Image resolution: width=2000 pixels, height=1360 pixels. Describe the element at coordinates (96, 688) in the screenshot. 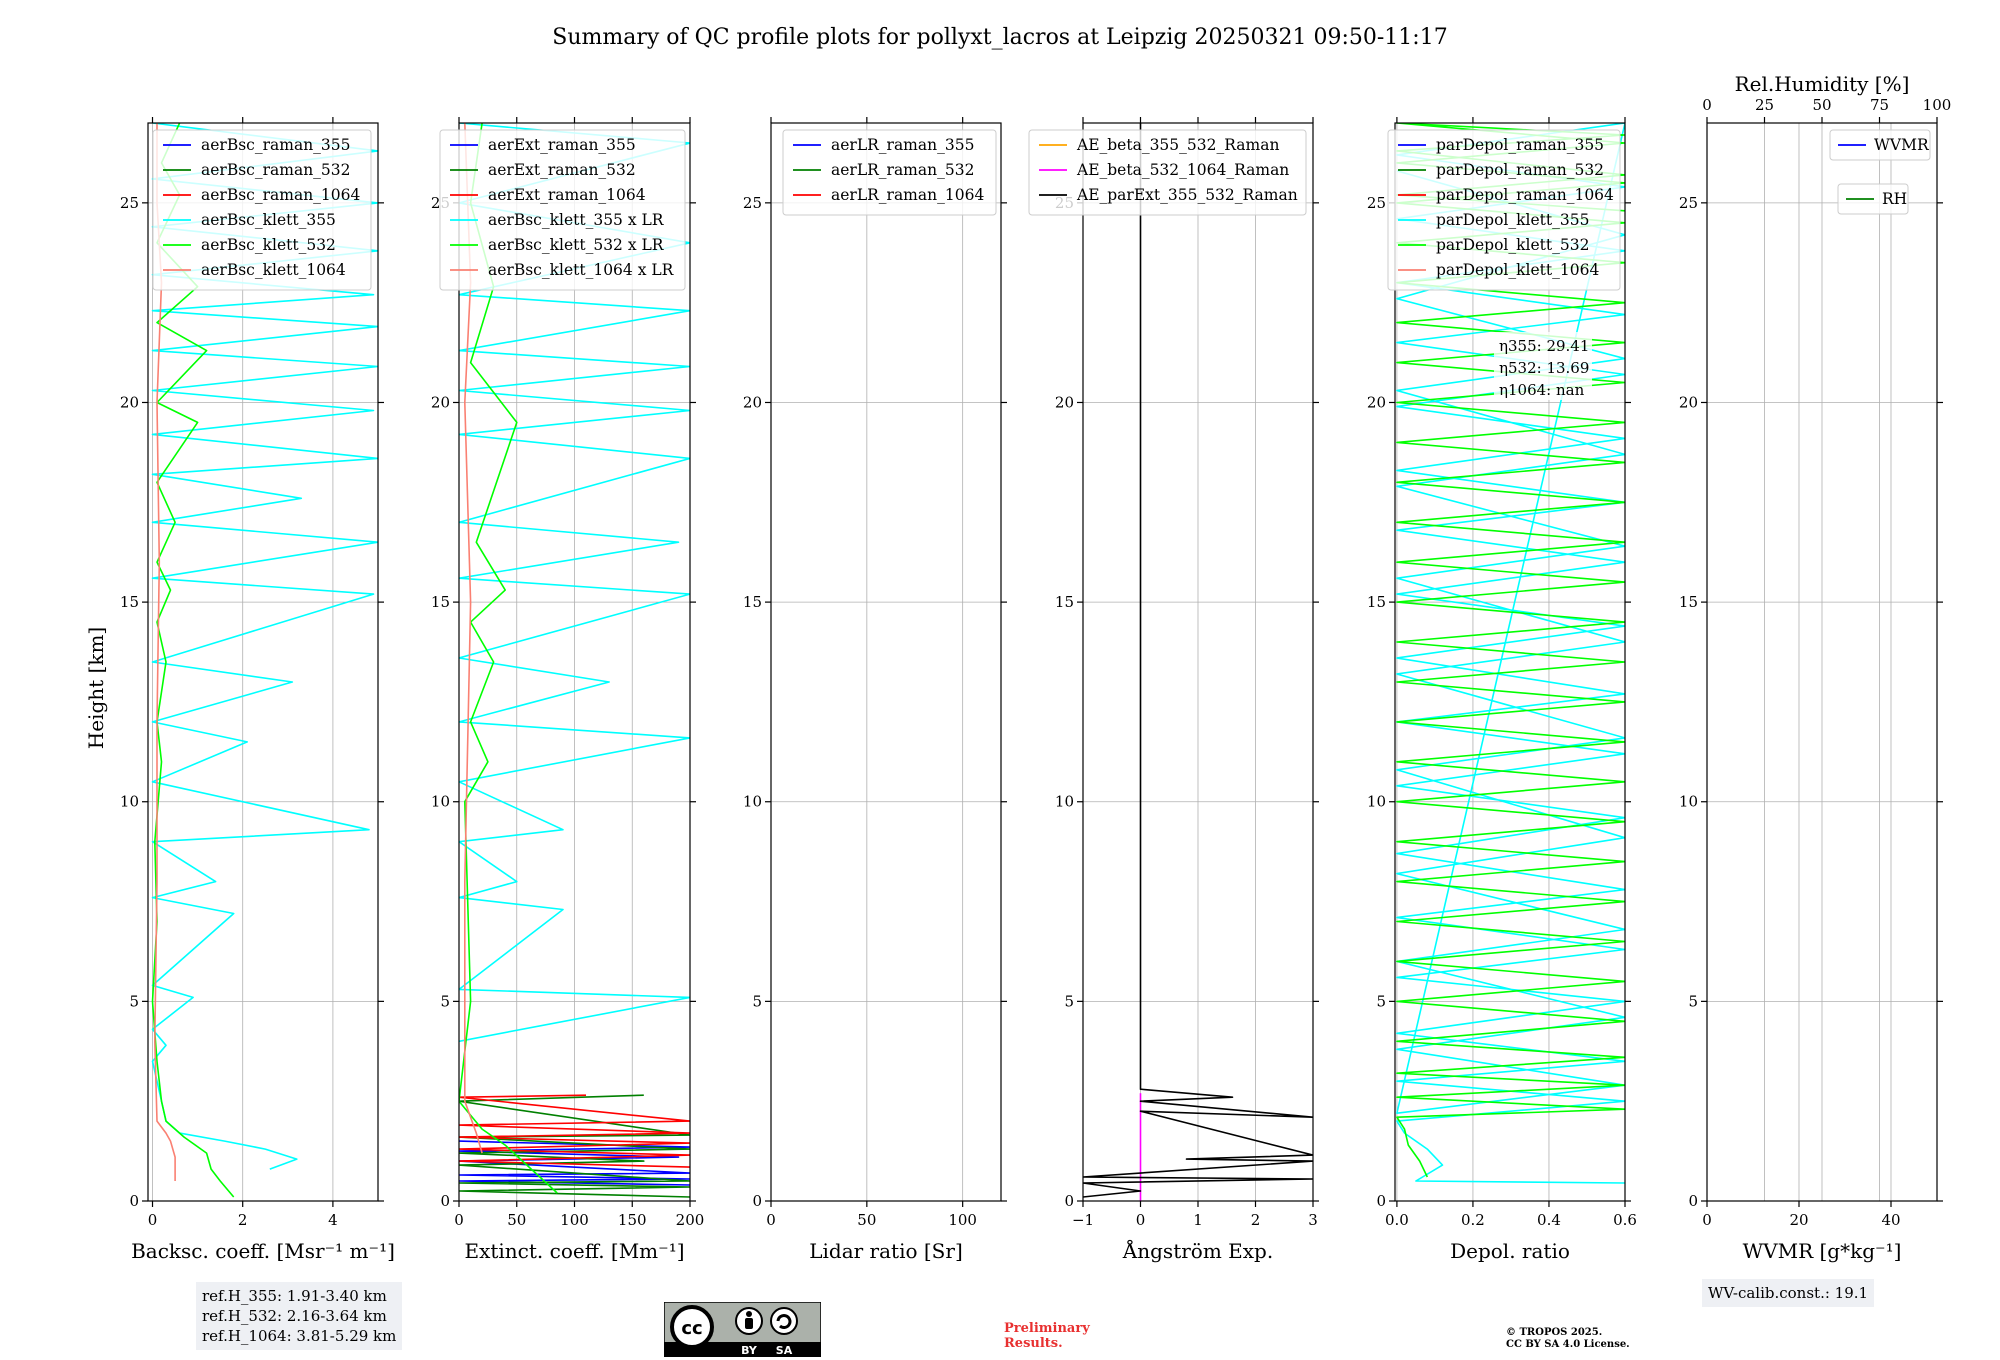

I see `height-axis-label: Height [km]` at that location.